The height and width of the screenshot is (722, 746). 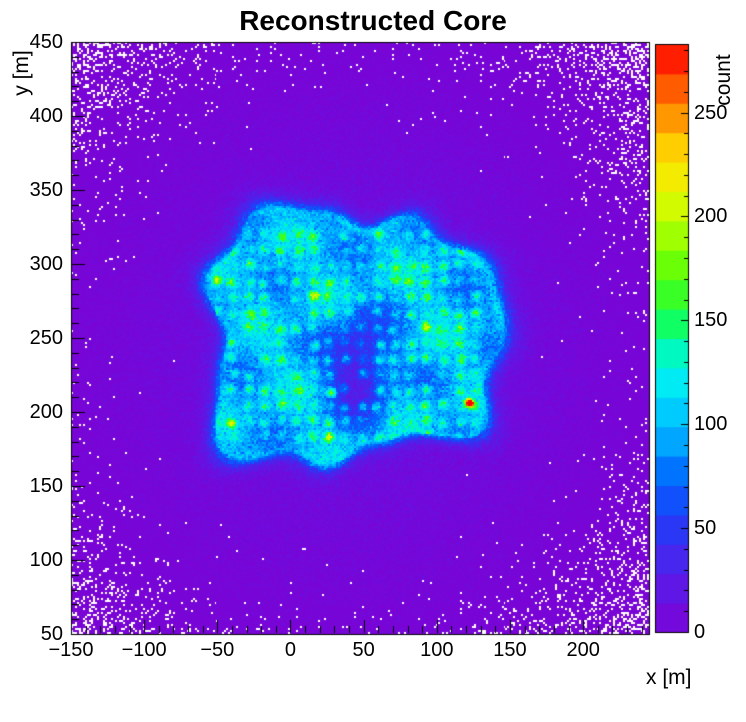 What do you see at coordinates (46, 116) in the screenshot?
I see `y-tick-label: 400` at bounding box center [46, 116].